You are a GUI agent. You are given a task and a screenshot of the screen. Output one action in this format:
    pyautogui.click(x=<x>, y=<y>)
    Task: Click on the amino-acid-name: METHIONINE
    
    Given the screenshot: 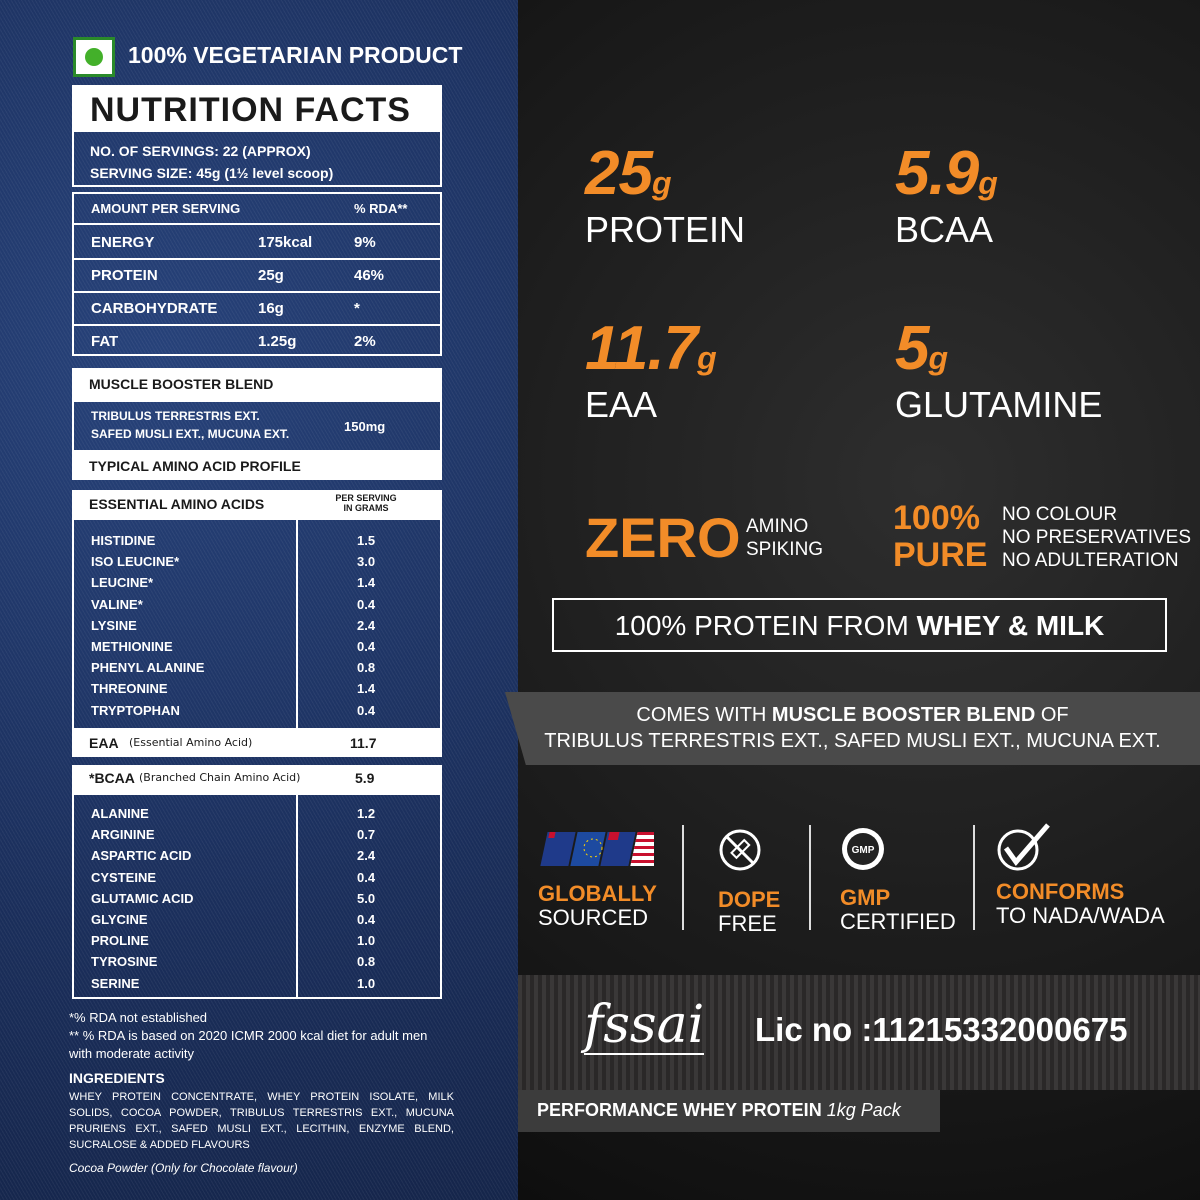 What is the action you would take?
    pyautogui.click(x=132, y=647)
    